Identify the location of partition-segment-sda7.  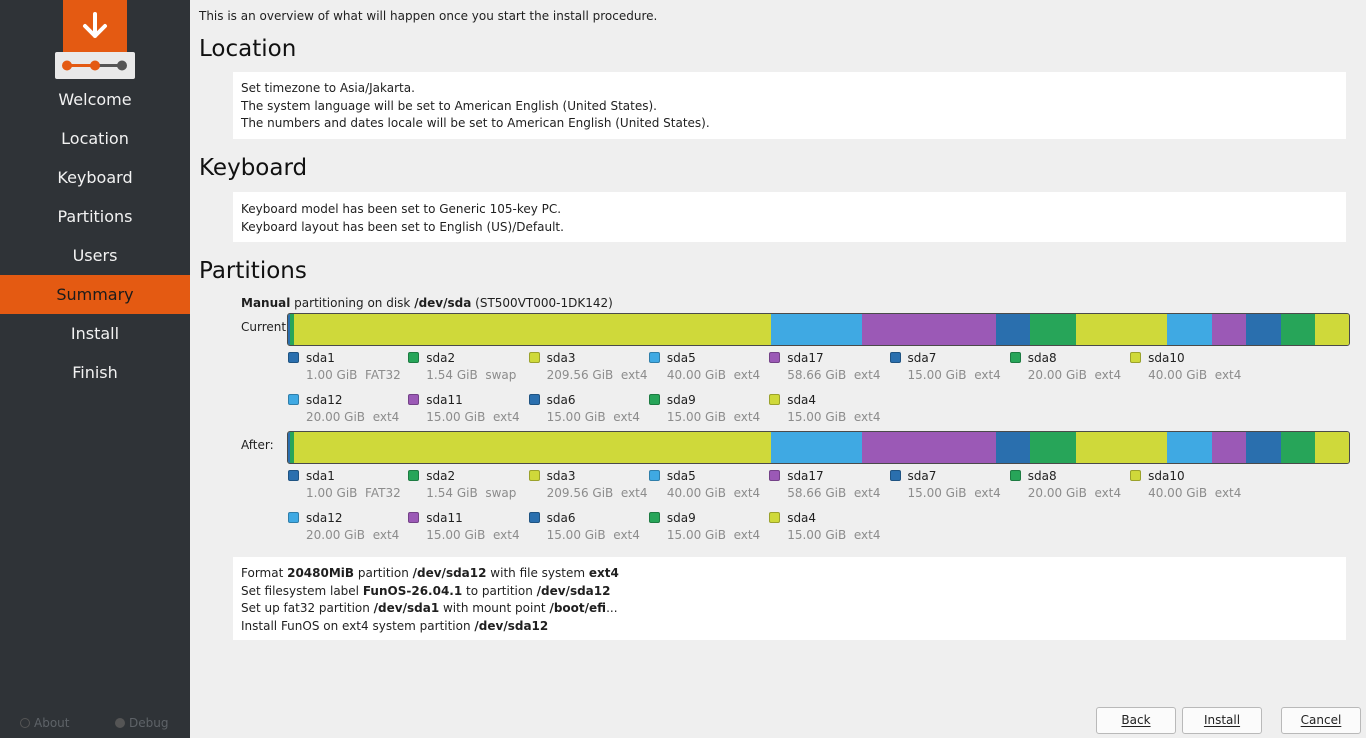
(1013, 447).